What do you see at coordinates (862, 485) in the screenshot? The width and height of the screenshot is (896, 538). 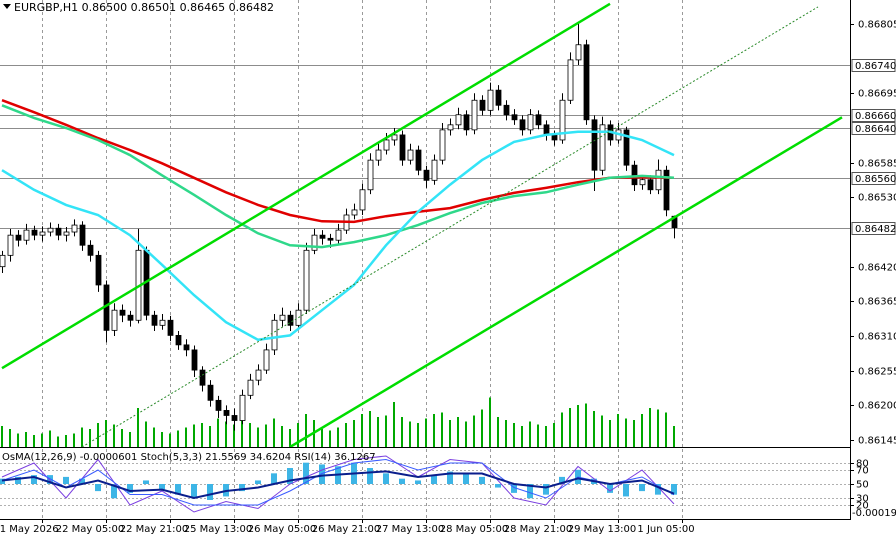 I see `y2-tick-label: 50` at bounding box center [862, 485].